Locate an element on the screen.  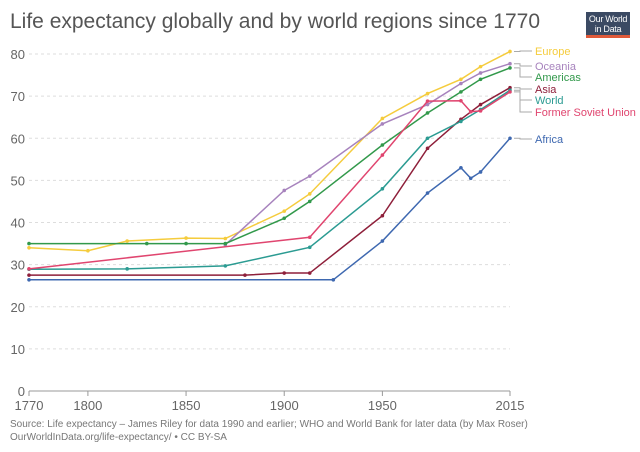
legend-label-former-soviet-union: Former Soviet Union is located at coordinates (585, 113).